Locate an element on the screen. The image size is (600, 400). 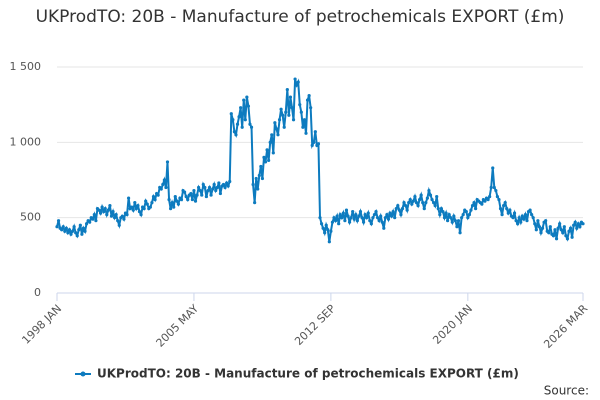
x-tick-label: 1998 JAN is located at coordinates (41, 324).